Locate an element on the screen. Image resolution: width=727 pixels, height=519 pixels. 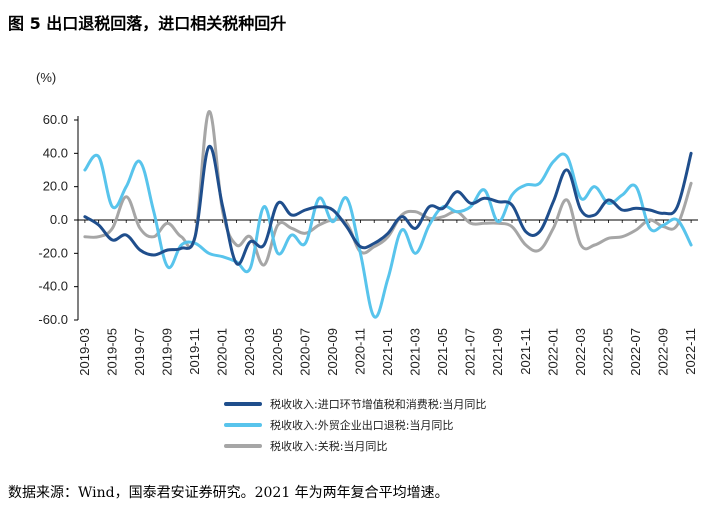
x-tick-label: 2021-09 is located at coordinates (497, 352).